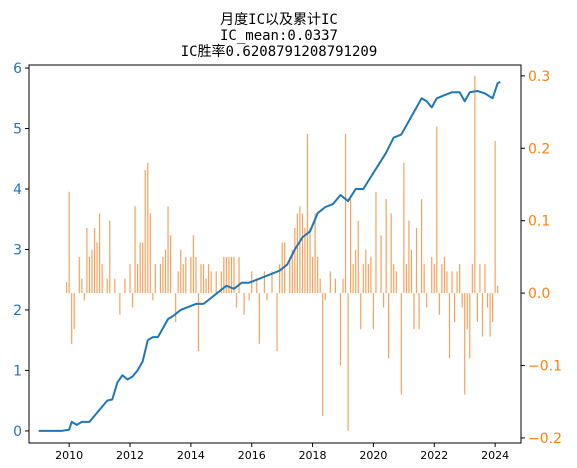 The image size is (577, 468). What do you see at coordinates (282, 452) in the screenshot?
I see `x-axis: 2010 2012 2014 2016 2018 2020 2022 2024` at bounding box center [282, 452].